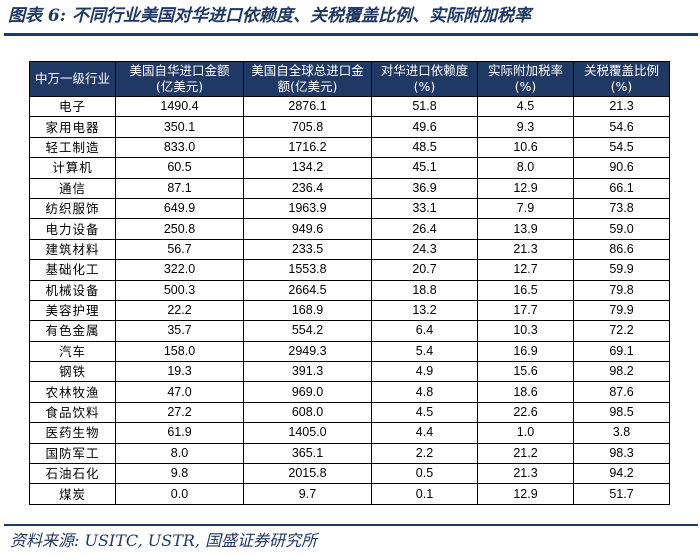 The image size is (700, 557). Describe the element at coordinates (72, 474) in the screenshot. I see `industry-name-cell: 石油石化` at that location.